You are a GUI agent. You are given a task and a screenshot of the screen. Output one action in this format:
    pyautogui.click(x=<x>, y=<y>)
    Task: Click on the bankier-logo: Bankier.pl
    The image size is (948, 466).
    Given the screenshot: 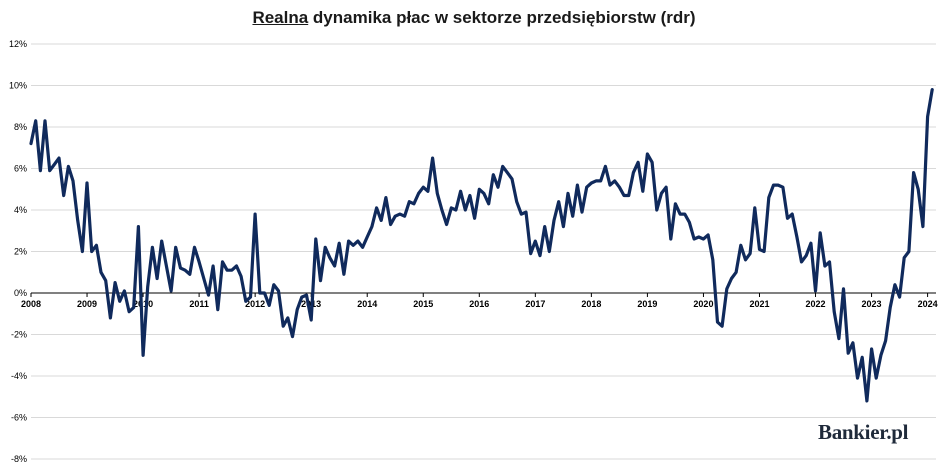 What is the action you would take?
    pyautogui.click(x=863, y=432)
    